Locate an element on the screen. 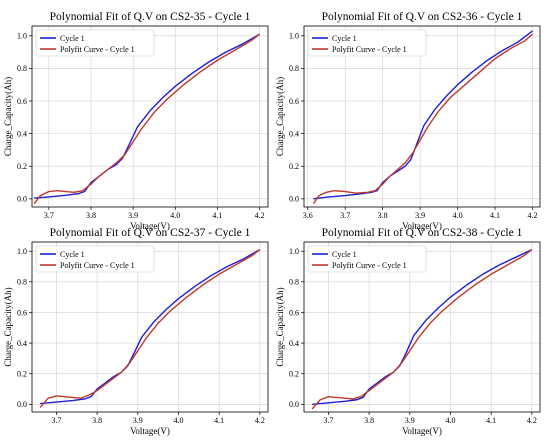  x-tick-label: 3.6 is located at coordinates (308, 215).